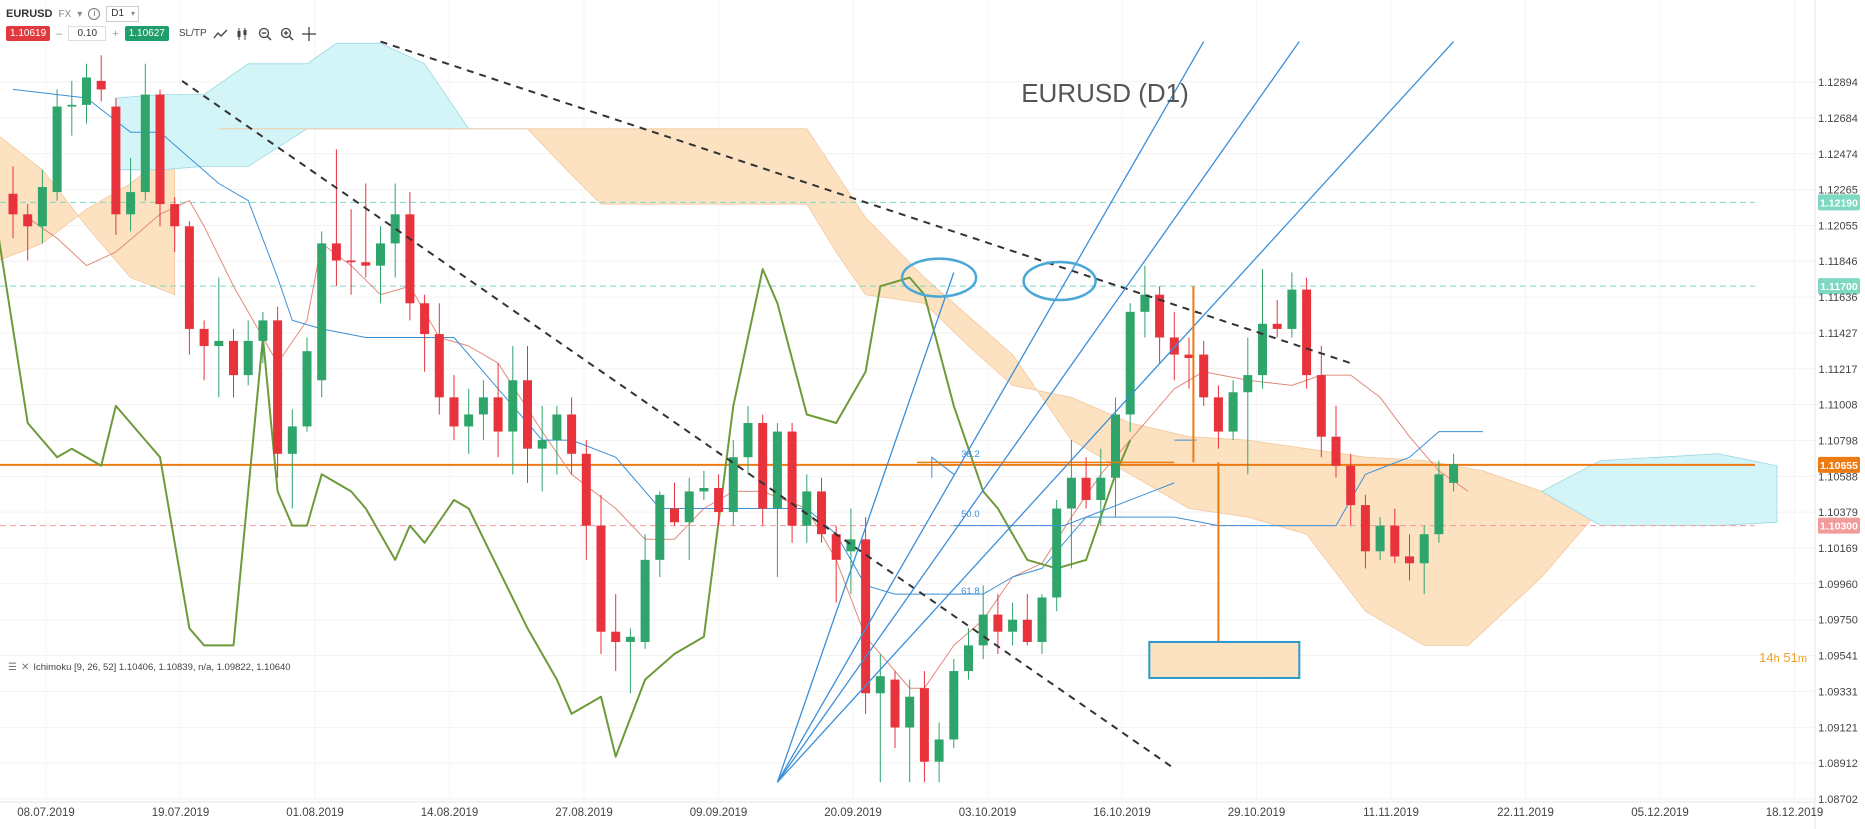 The image size is (1865, 829). Describe the element at coordinates (59, 33) in the screenshot. I see `decrease-lot-button: –` at that location.